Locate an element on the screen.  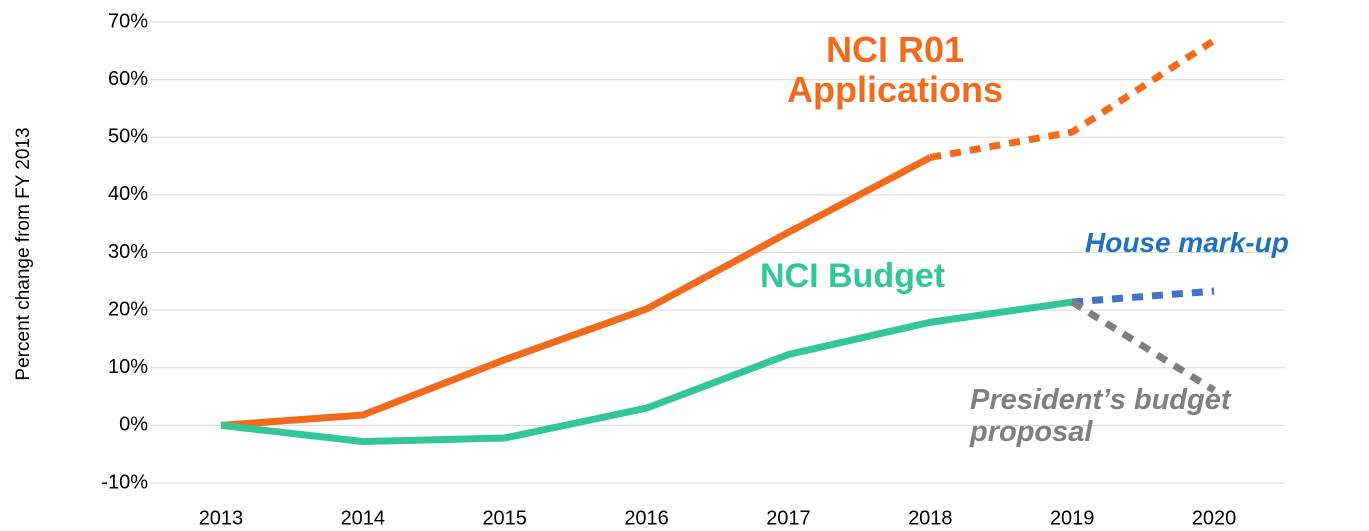
x-tick-label: 2015 is located at coordinates (504, 518).